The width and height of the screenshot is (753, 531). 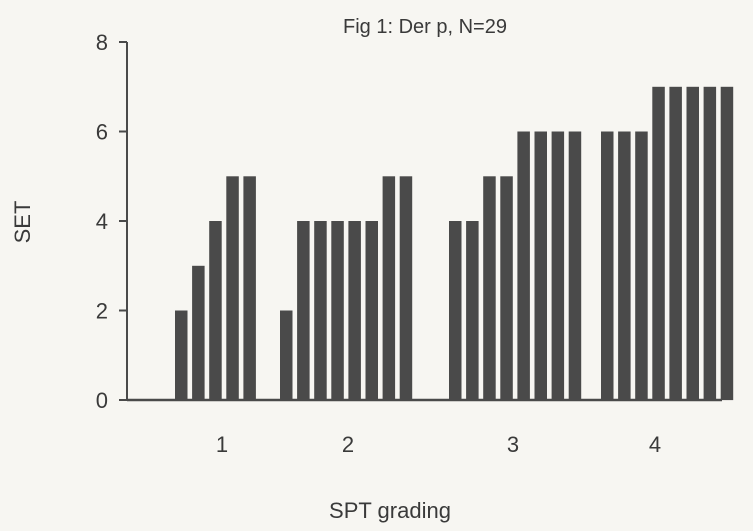 I want to click on x-tick-label: 4, so click(x=655, y=444).